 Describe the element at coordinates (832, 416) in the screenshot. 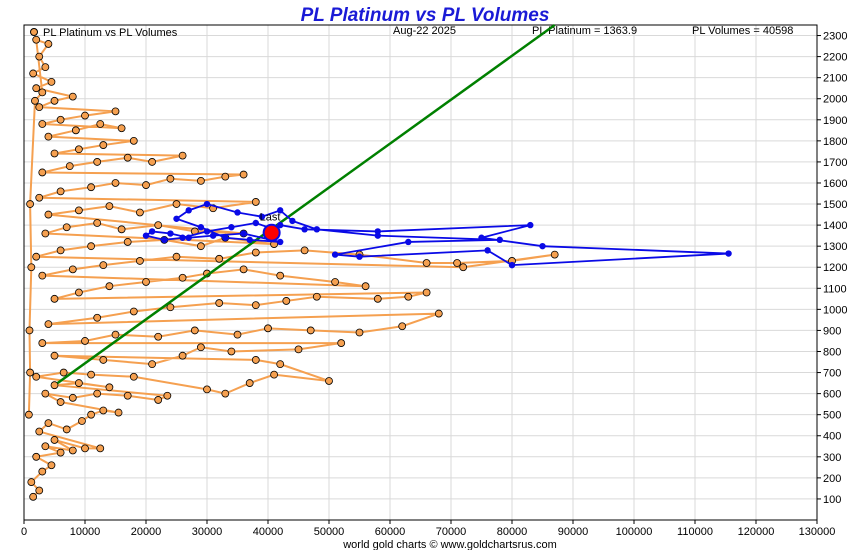

I see `y-tick-label: 500` at that location.